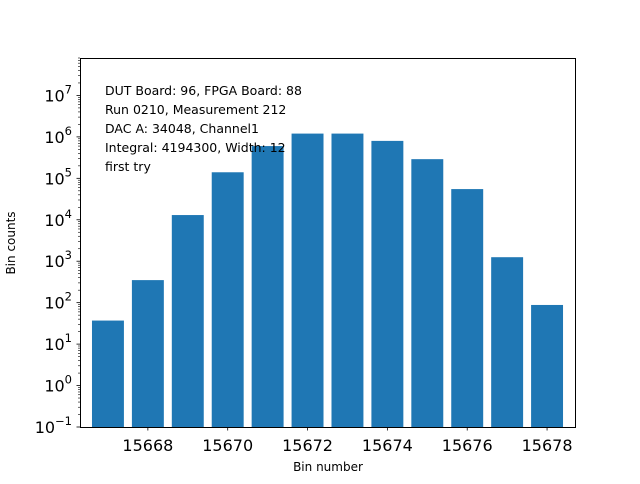  I want to click on x-tick-label: 15678, so click(547, 445).